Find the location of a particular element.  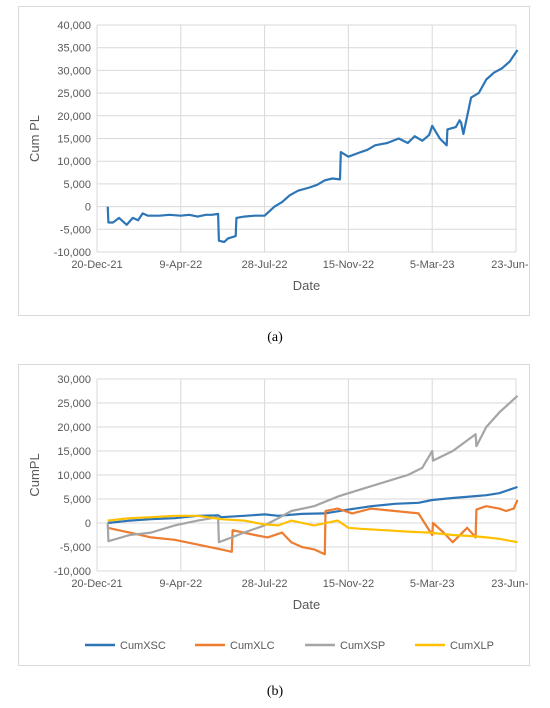

series-line-cumxlc is located at coordinates (313, 527).